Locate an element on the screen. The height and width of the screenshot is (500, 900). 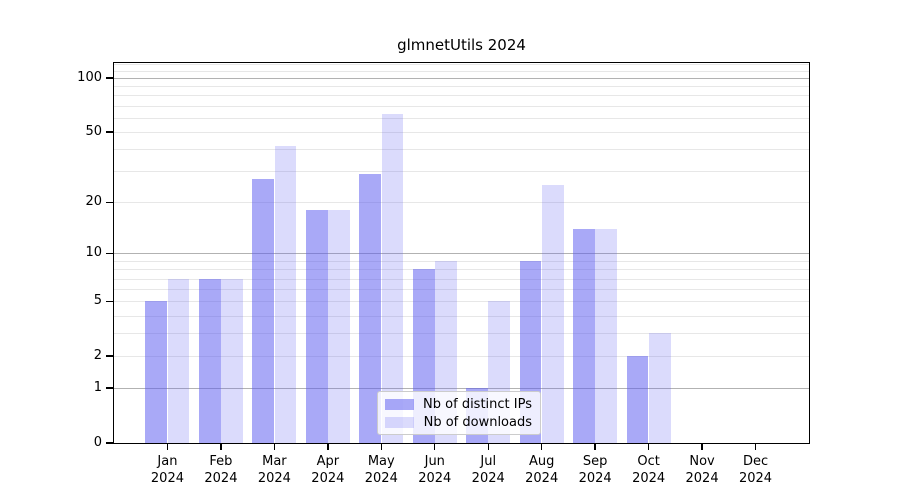
legend-label-distinct-ips: Nb of distinct IPs is located at coordinates (477, 404).